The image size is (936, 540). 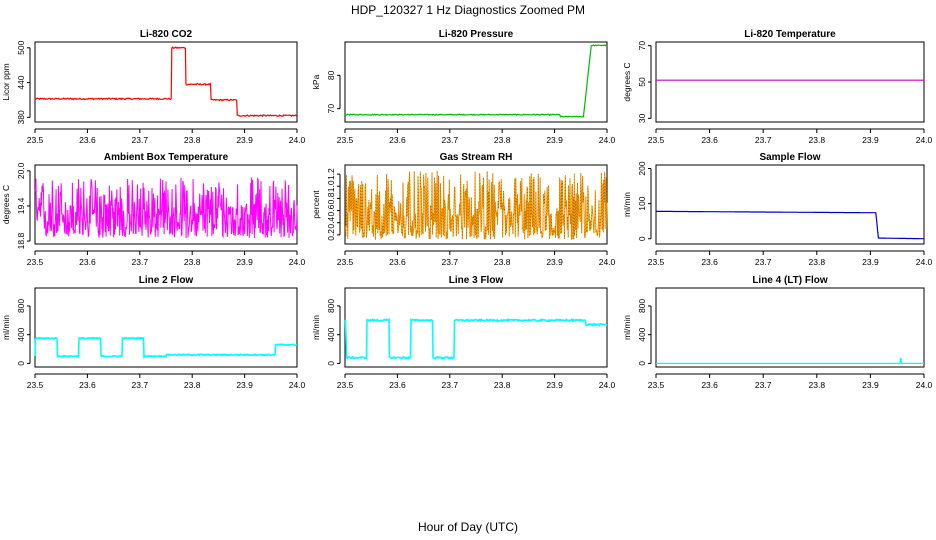 What do you see at coordinates (316, 204) in the screenshot?
I see `gas-stream-rh-ylabel: percent` at bounding box center [316, 204].